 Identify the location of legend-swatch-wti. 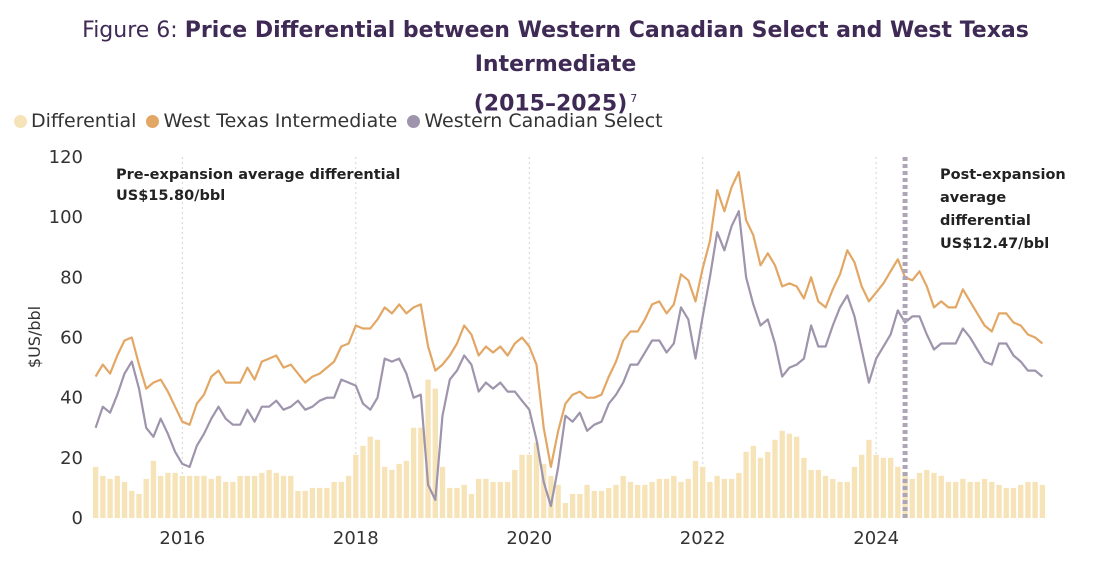
(153, 121).